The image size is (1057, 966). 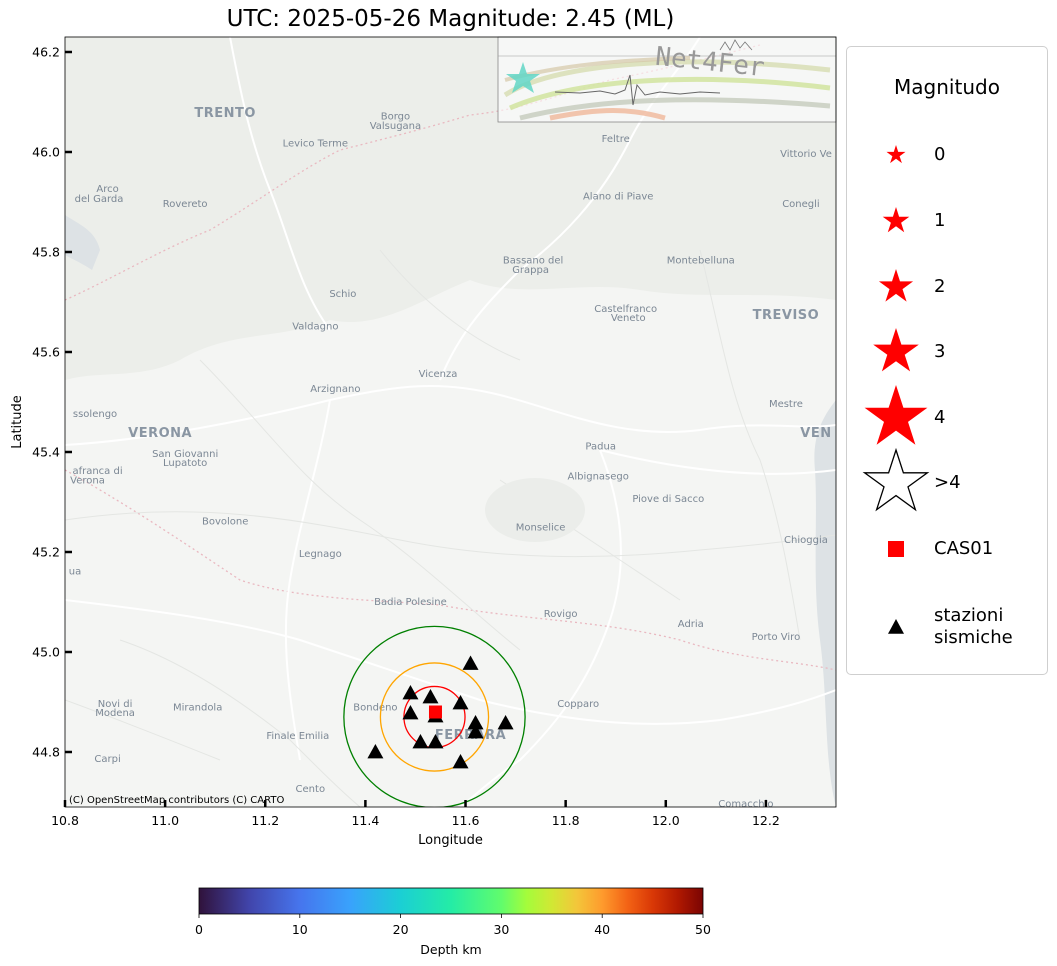 I want to click on place-label: Finale Emilia, so click(x=297, y=736).